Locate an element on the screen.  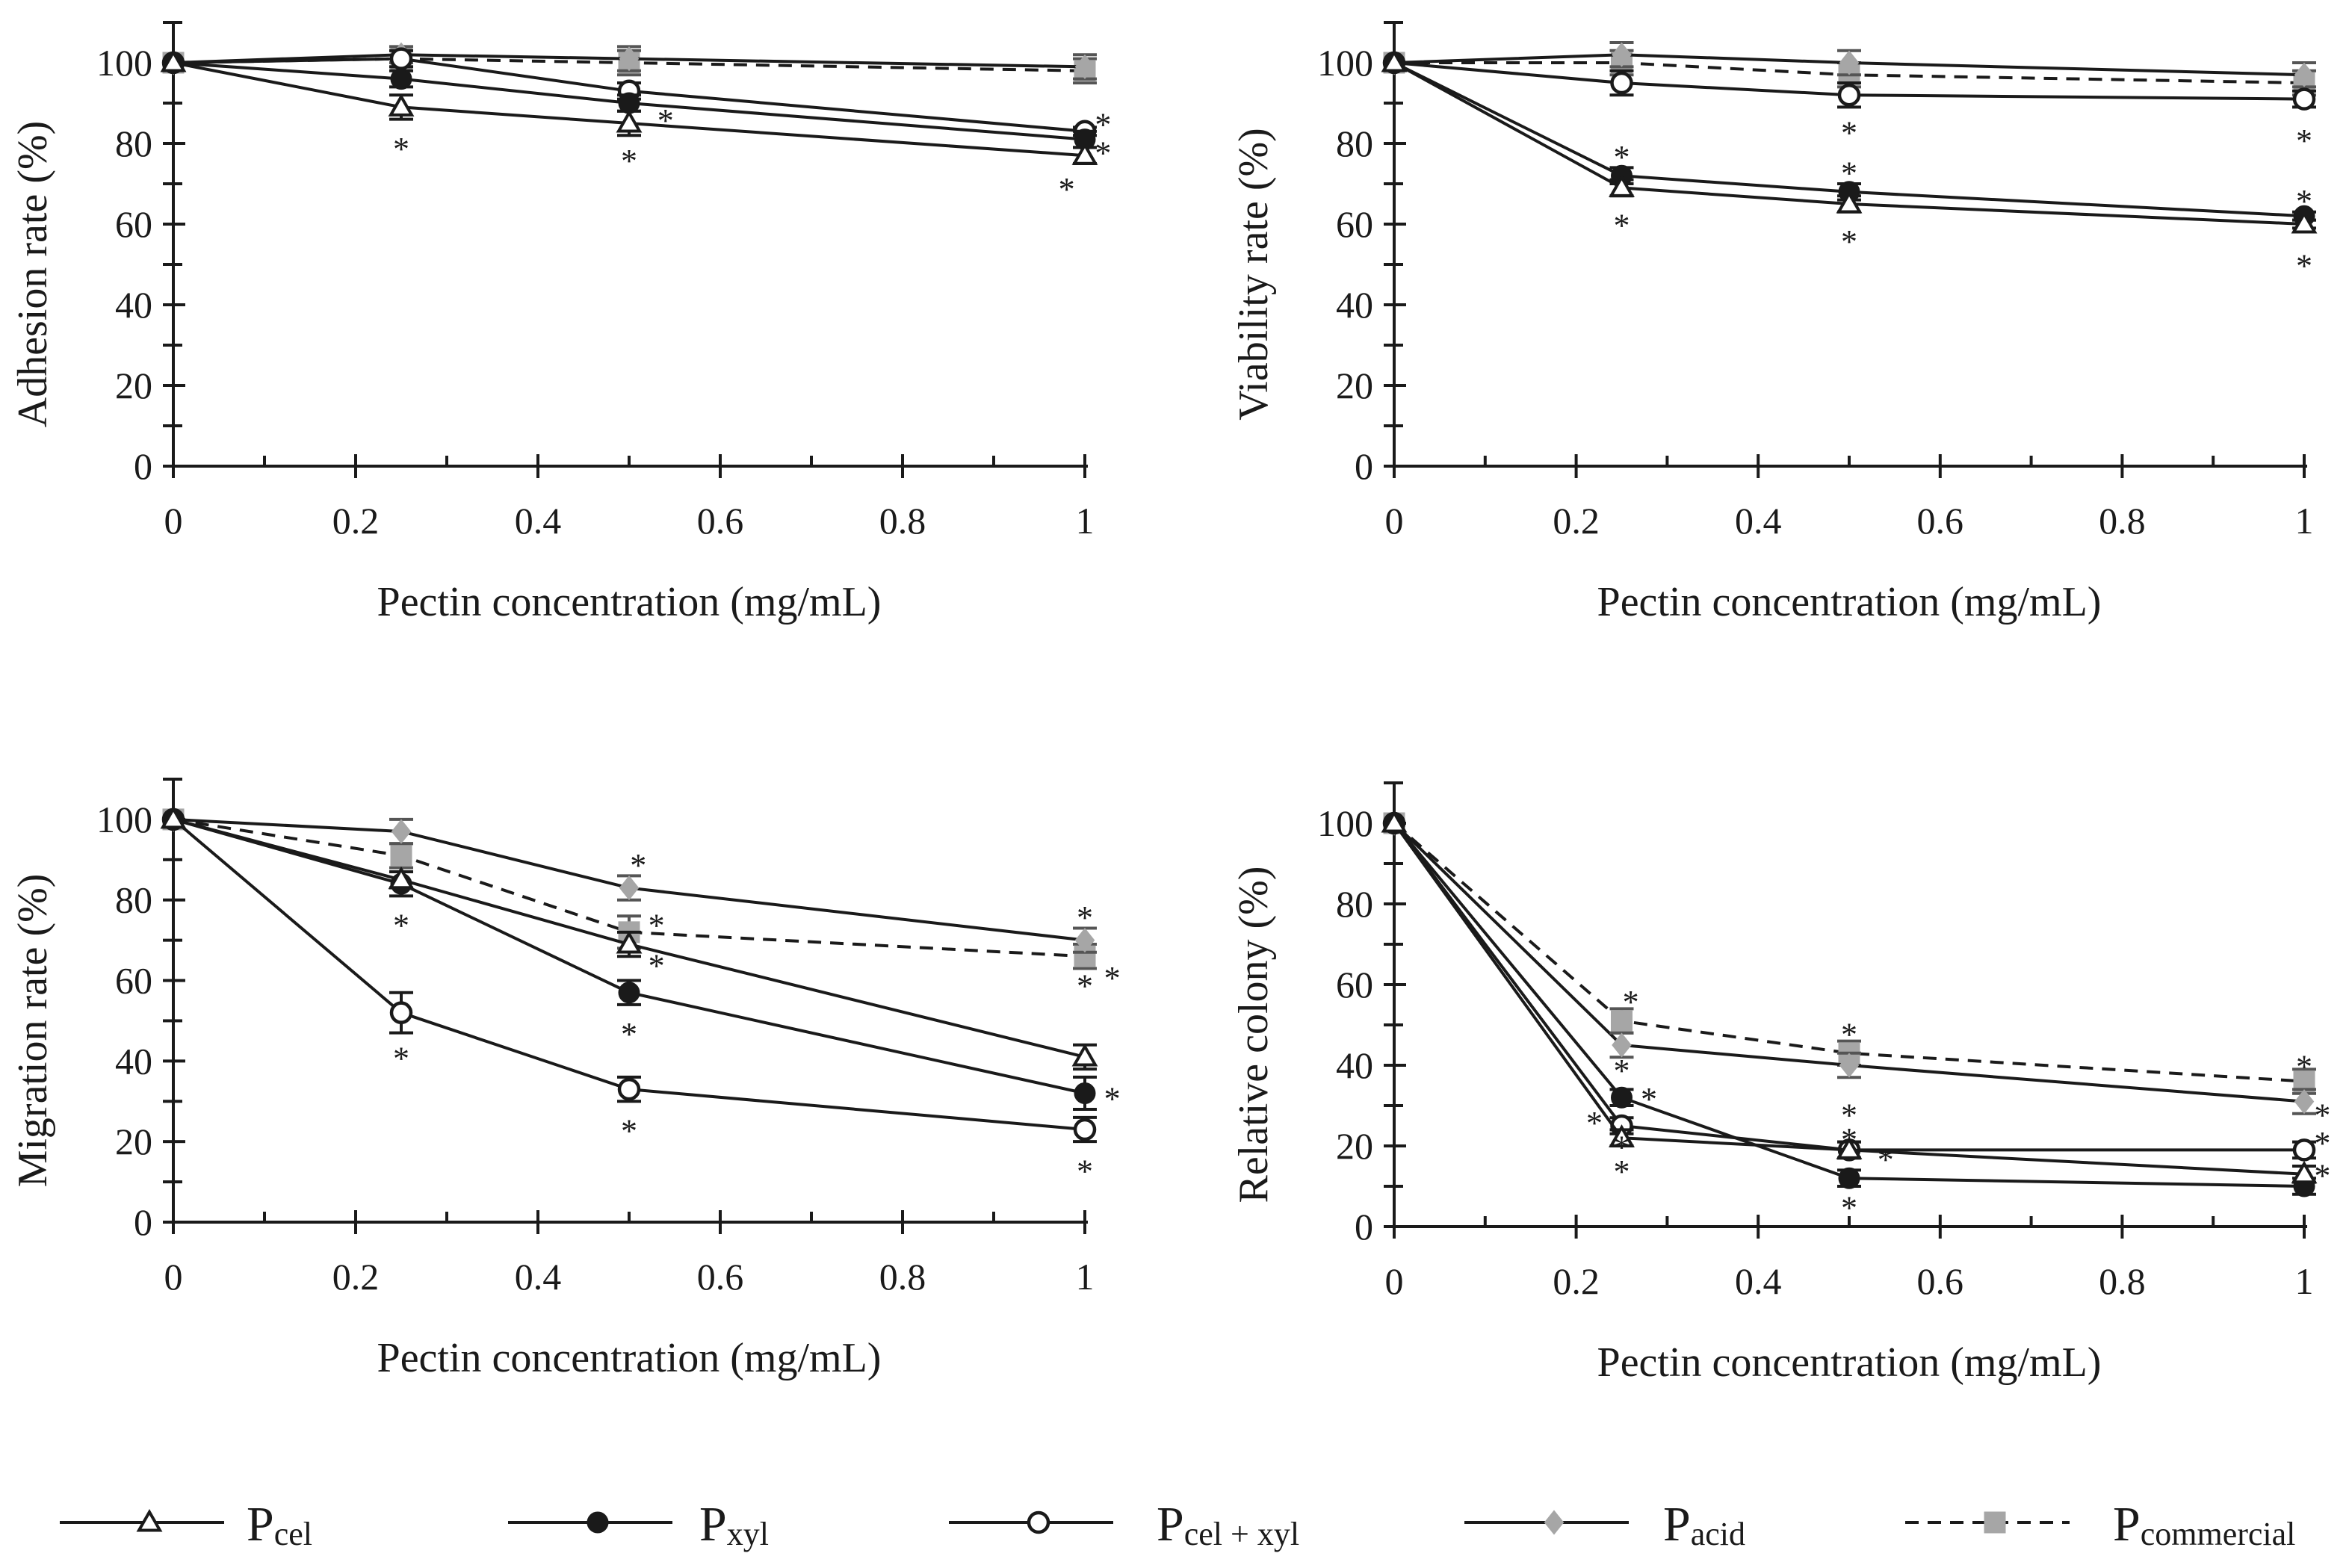
y-tick-label: 80 is located at coordinates (1354, 904).